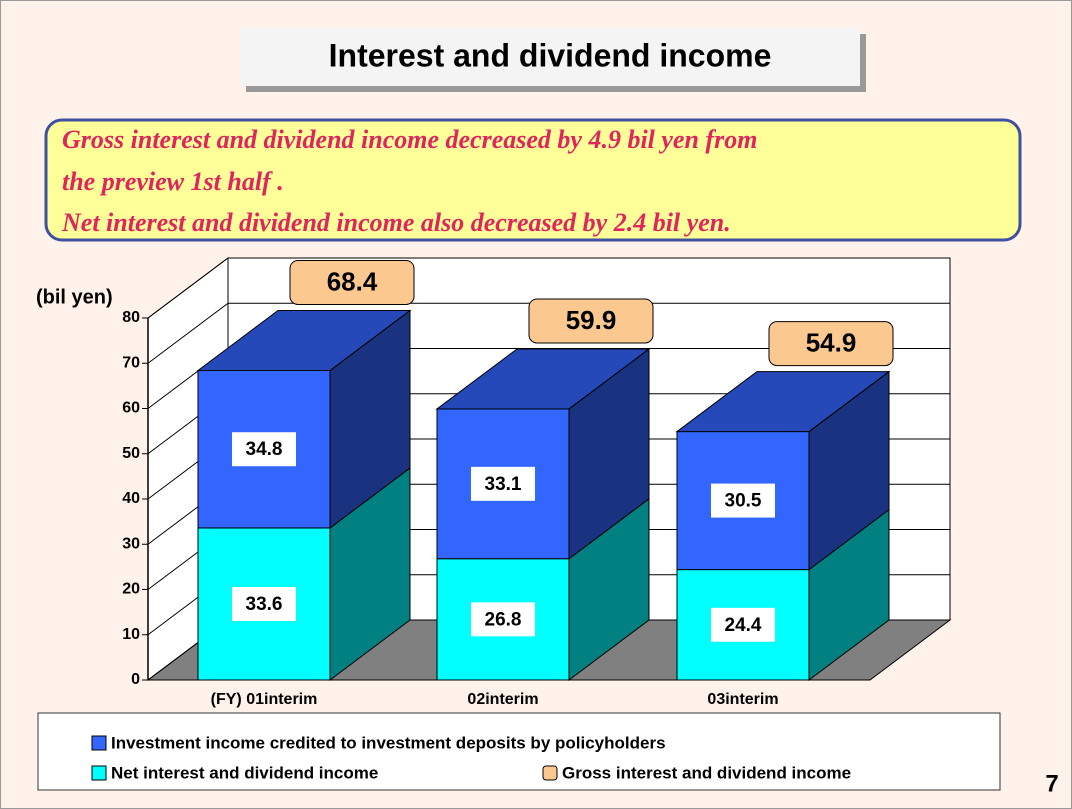 The height and width of the screenshot is (809, 1072). I want to click on value-label: 33.6, so click(264, 604).